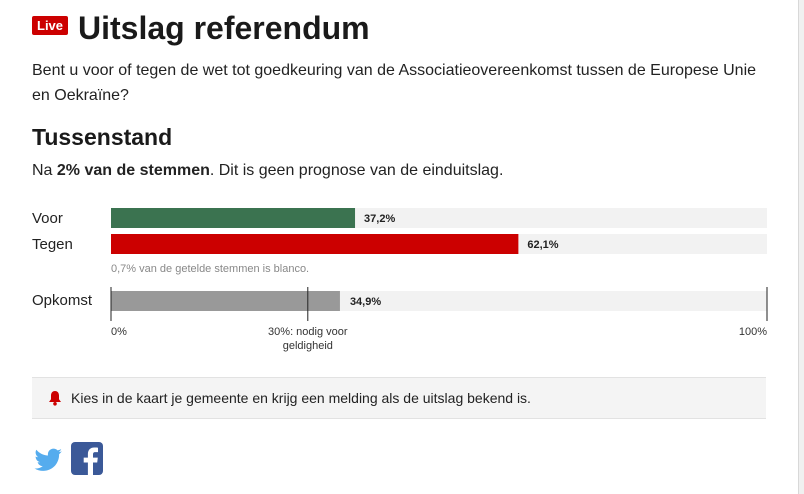  What do you see at coordinates (119, 332) in the screenshot?
I see `axis-label-min: 0%` at bounding box center [119, 332].